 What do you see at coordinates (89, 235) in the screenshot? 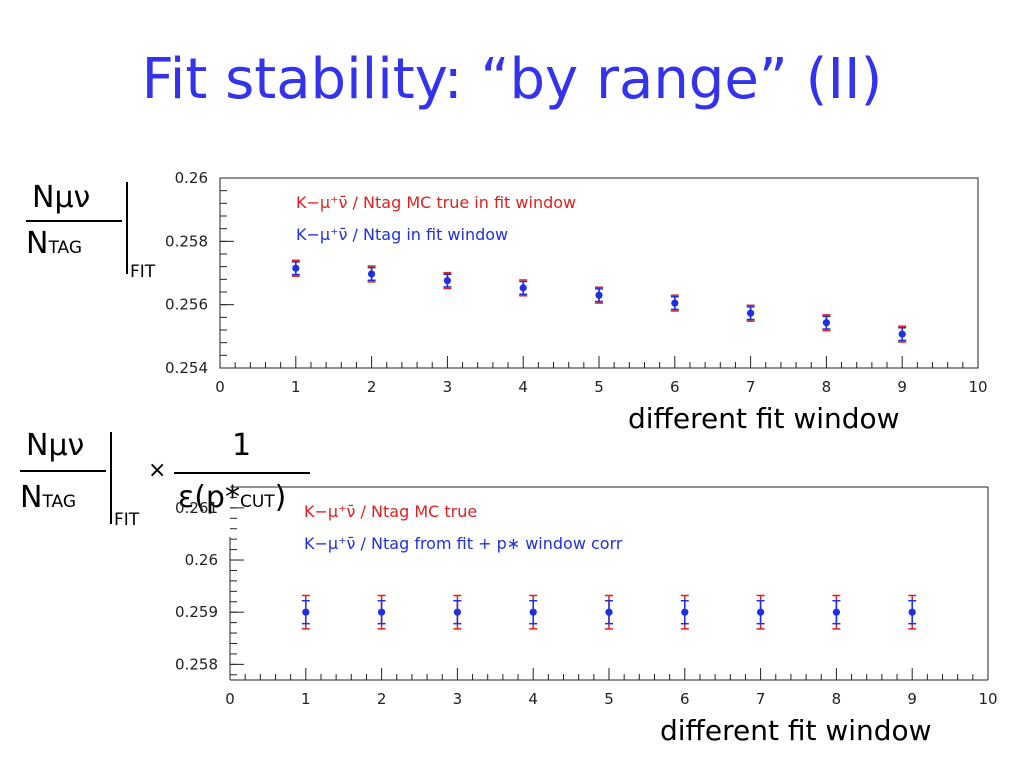
I see `formula-top: Nμν NTAG FIT` at bounding box center [89, 235].